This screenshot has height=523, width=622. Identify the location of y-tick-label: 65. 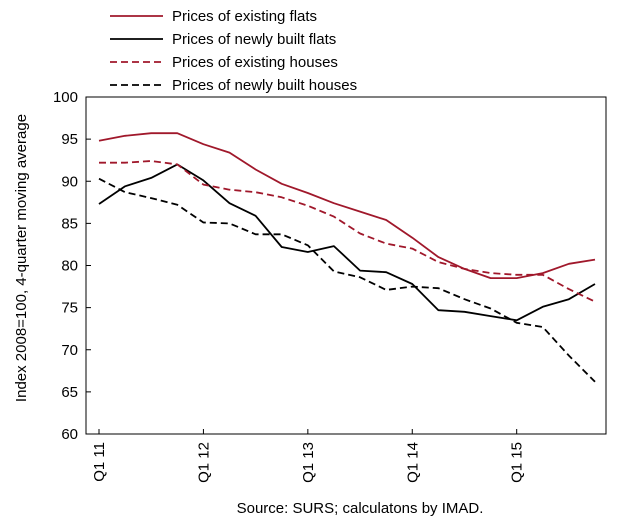
(69, 392).